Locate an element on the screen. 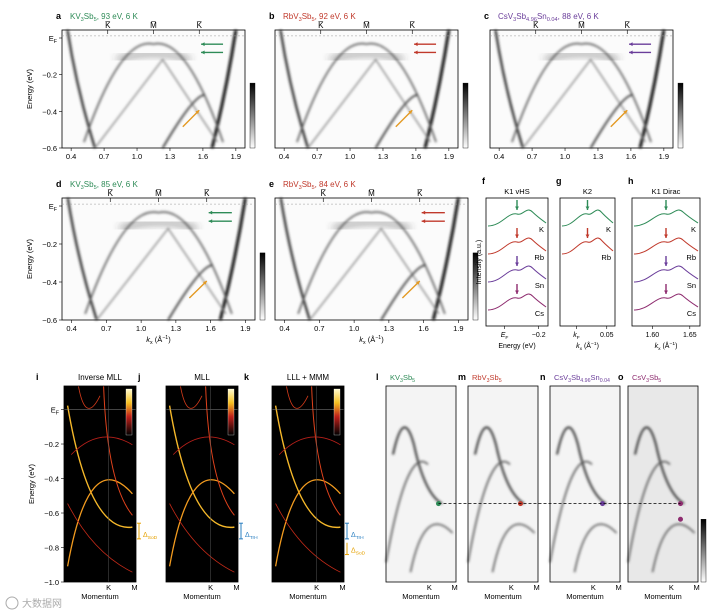 The height and width of the screenshot is (616, 722). edc-curve-label: Cs is located at coordinates (691, 313).